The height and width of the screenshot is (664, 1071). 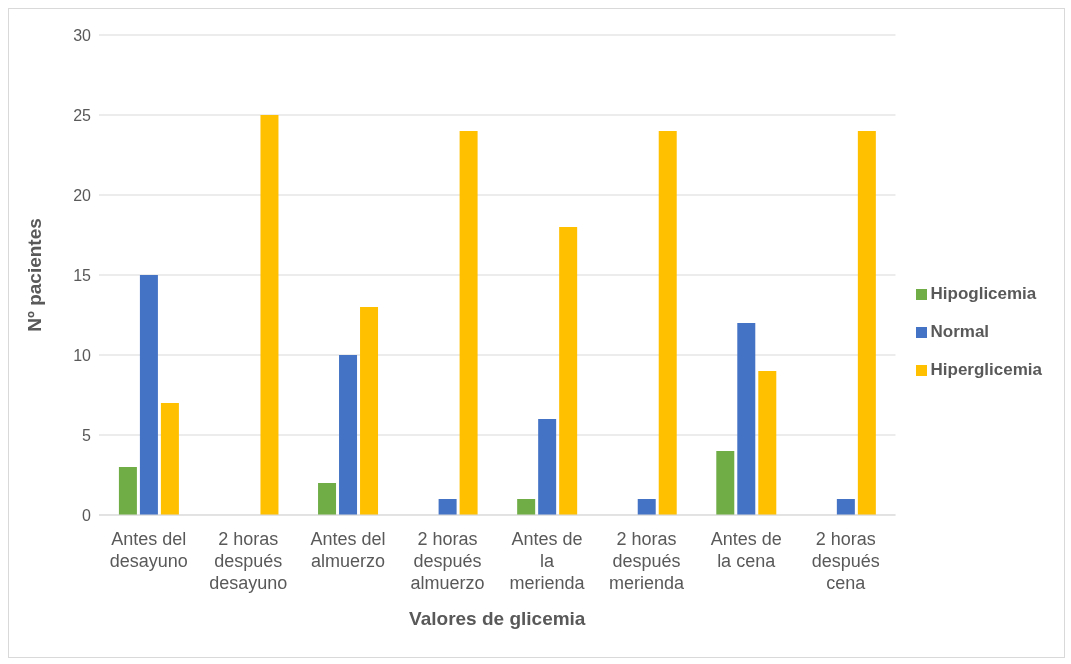 I want to click on x-tick-label: Antes del desayuno, so click(x=148, y=550).